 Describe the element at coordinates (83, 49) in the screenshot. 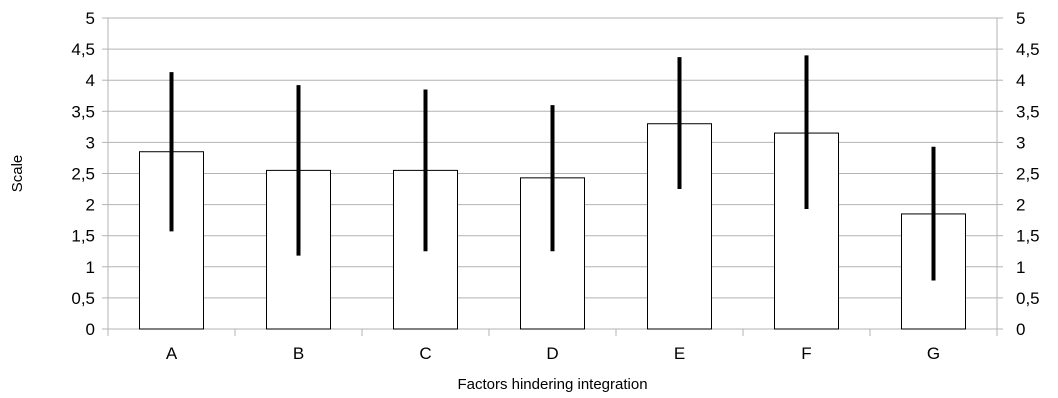

I see `y-tick-label-left: 4,5` at that location.